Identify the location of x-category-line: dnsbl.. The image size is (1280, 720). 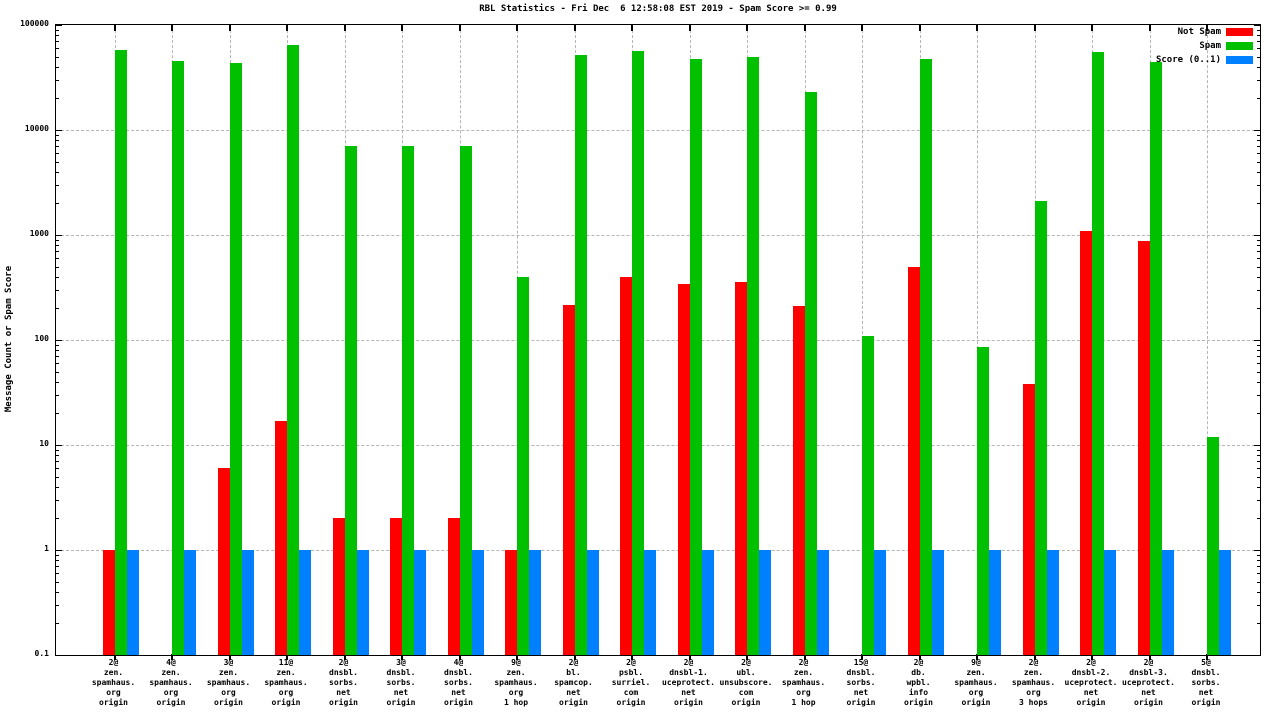
(1206, 672).